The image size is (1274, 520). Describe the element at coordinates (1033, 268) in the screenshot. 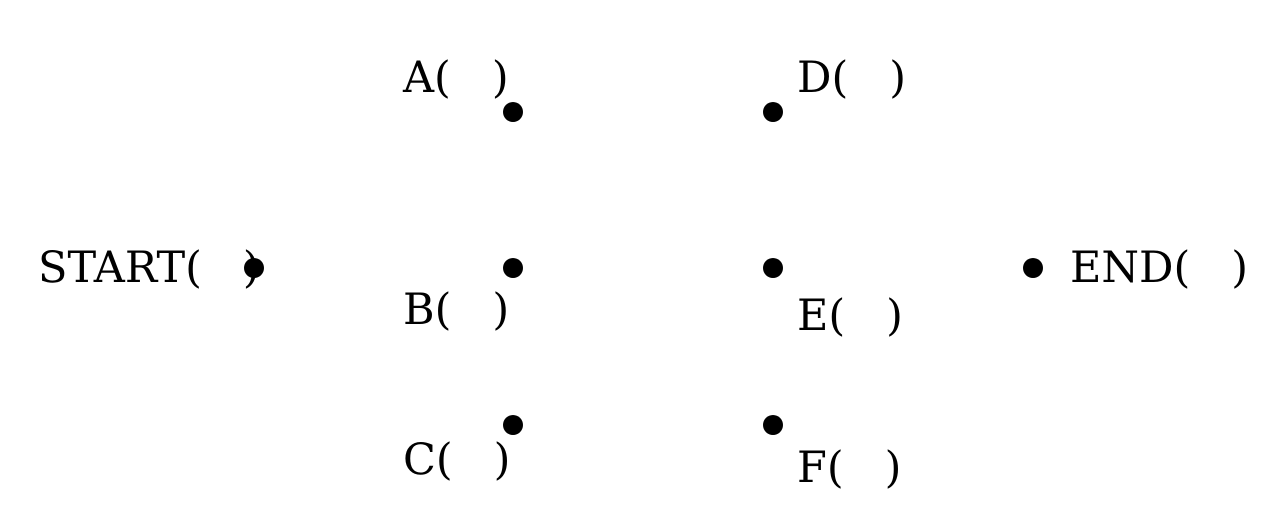

I see `node-end-dot` at that location.